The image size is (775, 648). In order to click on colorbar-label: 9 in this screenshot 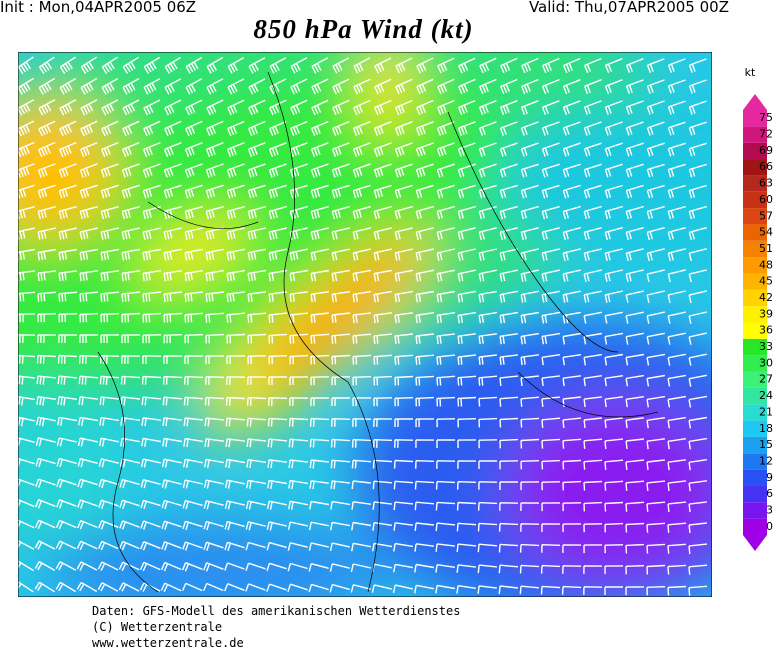, I will do `click(769, 477)`.